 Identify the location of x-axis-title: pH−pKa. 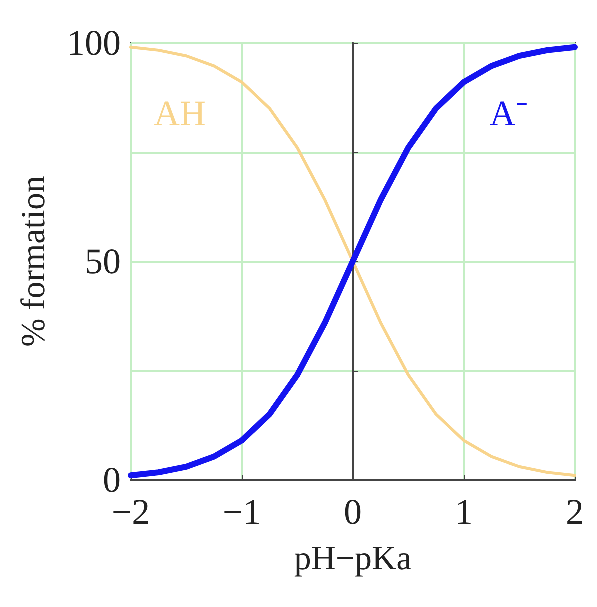
(353, 559).